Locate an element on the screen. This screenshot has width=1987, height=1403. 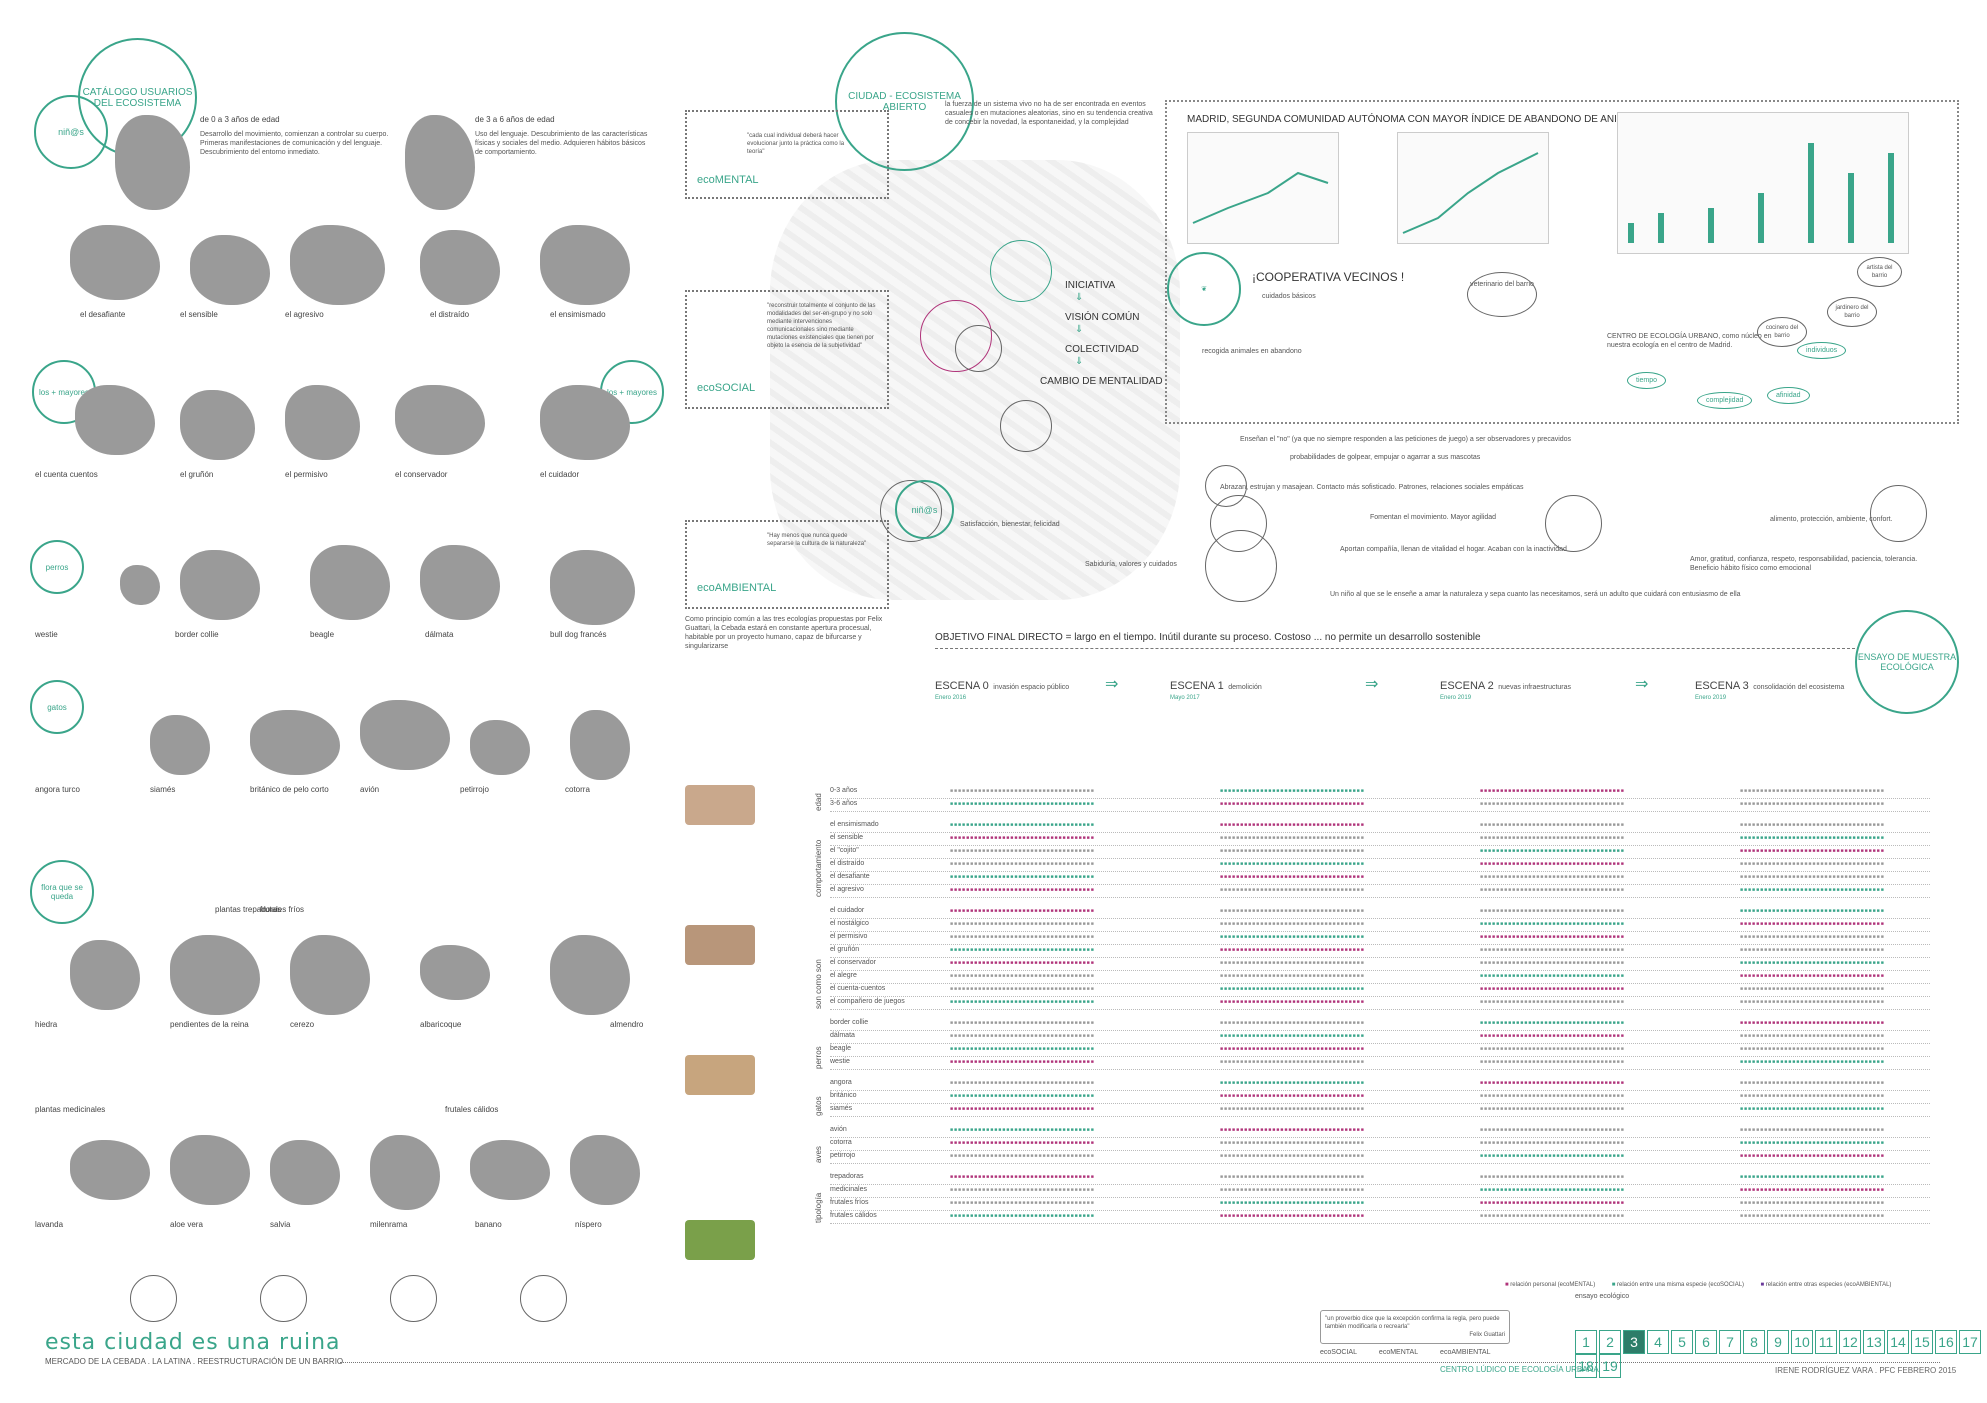
scene-number-box: 6 is located at coordinates (1706, 1342).